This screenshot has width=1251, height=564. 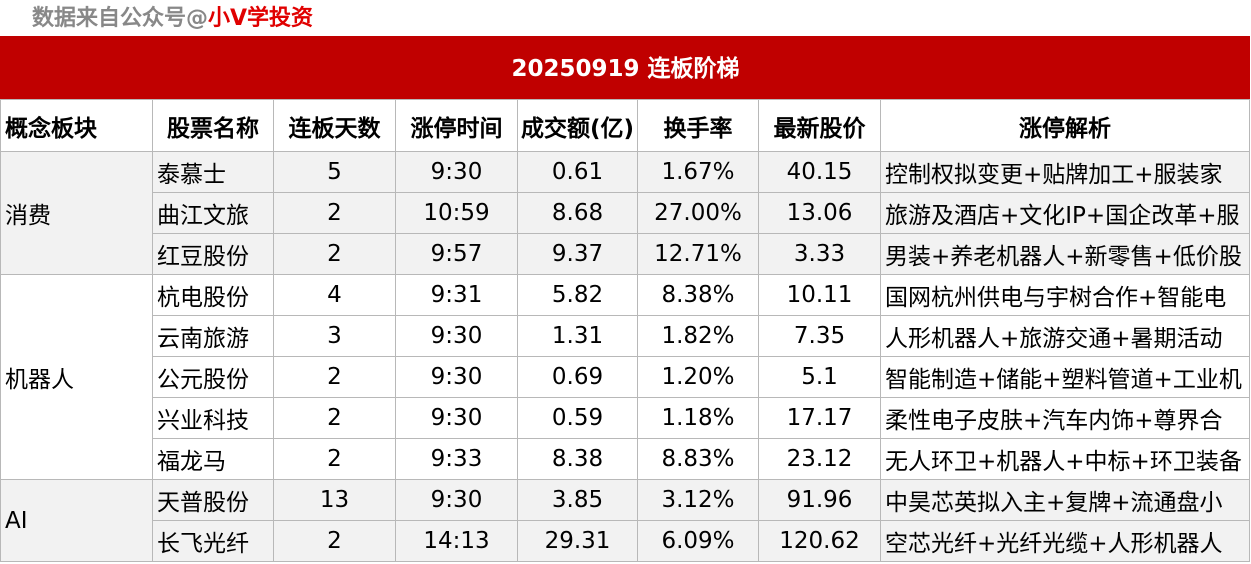 What do you see at coordinates (456, 295) in the screenshot?
I see `limit-time: 9:31` at bounding box center [456, 295].